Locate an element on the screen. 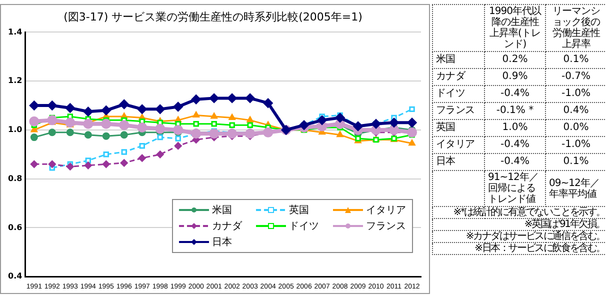 This screenshot has height=305, width=606. category-label: 日本 is located at coordinates (458, 162).